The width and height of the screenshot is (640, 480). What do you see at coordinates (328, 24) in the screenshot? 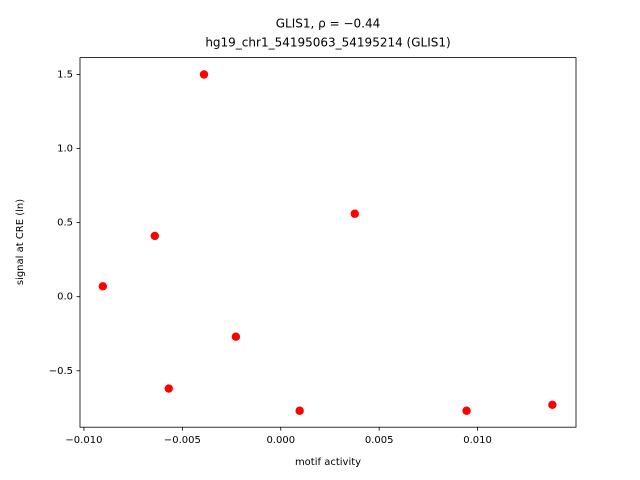
I see `chart-title: GLIS1, ρ = −0.44` at bounding box center [328, 24].